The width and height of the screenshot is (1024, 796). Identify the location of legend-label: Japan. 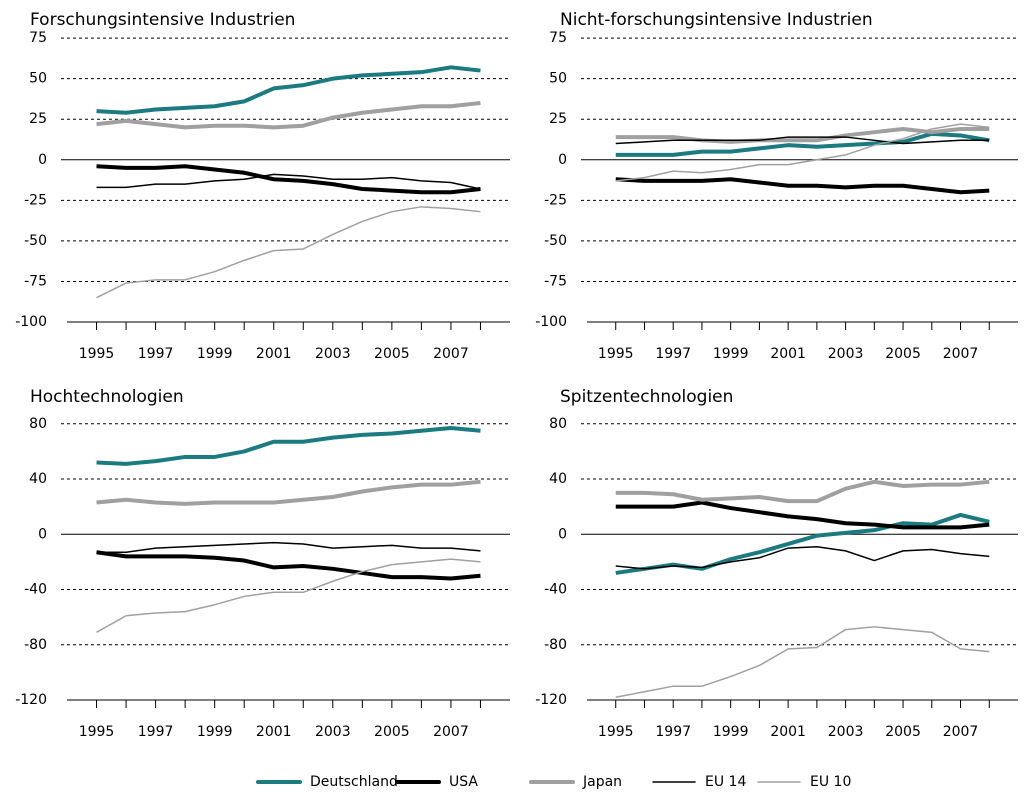
(602, 782).